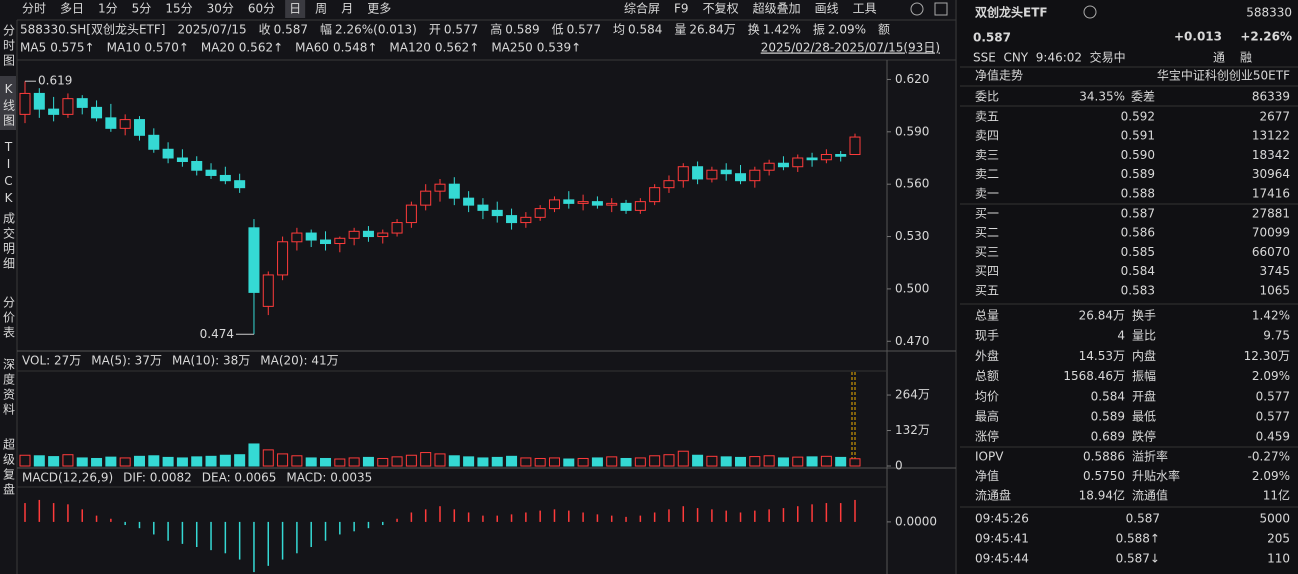 The image size is (1298, 574). What do you see at coordinates (34, 9) in the screenshot?
I see `period-tab: 分时` at bounding box center [34, 9].